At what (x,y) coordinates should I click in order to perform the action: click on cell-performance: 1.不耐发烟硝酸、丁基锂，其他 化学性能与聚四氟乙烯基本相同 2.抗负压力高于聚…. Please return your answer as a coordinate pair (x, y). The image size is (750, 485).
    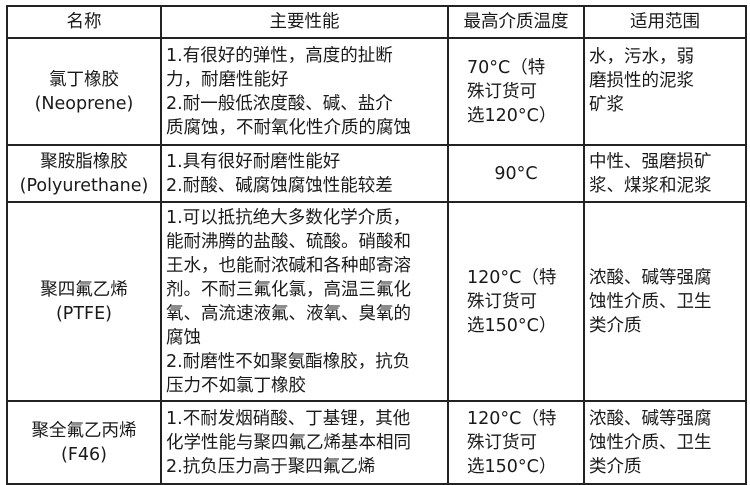
    Looking at the image, I should click on (304, 442).